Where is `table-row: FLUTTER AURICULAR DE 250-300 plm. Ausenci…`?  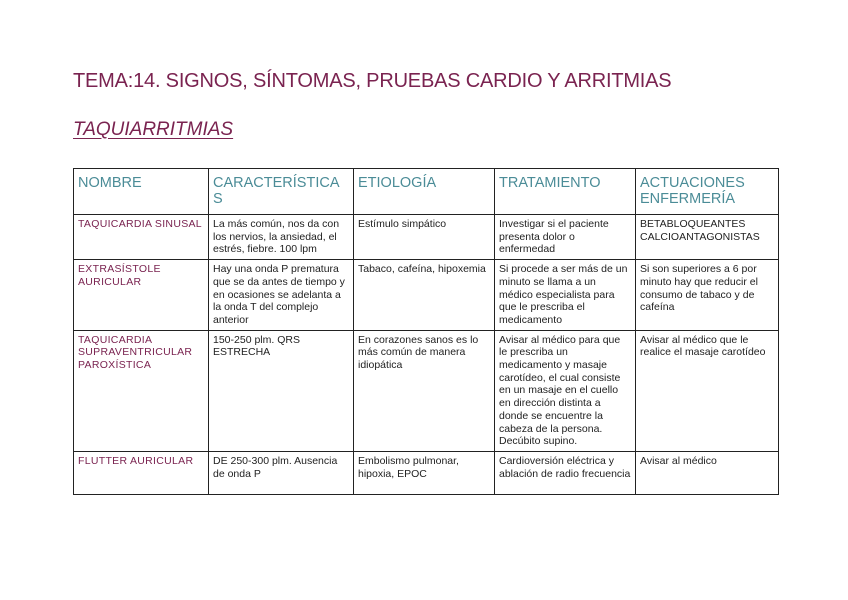 table-row: FLUTTER AURICULAR DE 250-300 plm. Ausenci… is located at coordinates (426, 472).